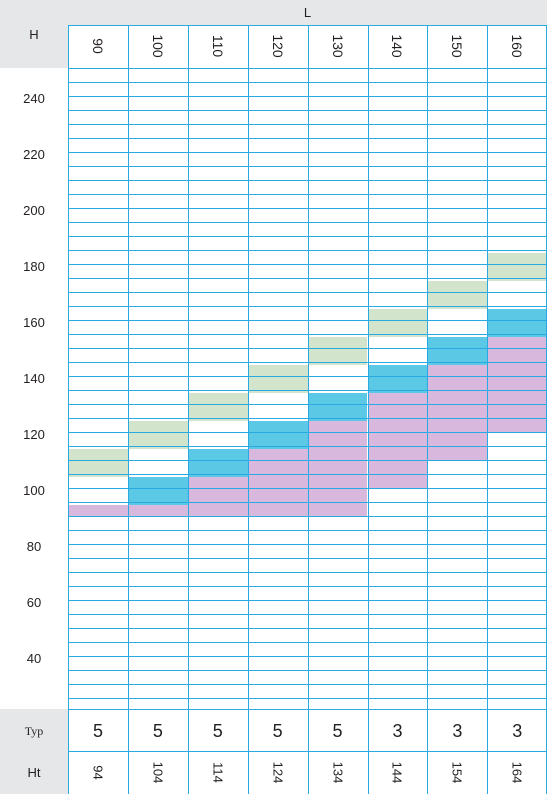  Describe the element at coordinates (517, 384) in the screenshot. I see `band-cell-purple-L160` at that location.